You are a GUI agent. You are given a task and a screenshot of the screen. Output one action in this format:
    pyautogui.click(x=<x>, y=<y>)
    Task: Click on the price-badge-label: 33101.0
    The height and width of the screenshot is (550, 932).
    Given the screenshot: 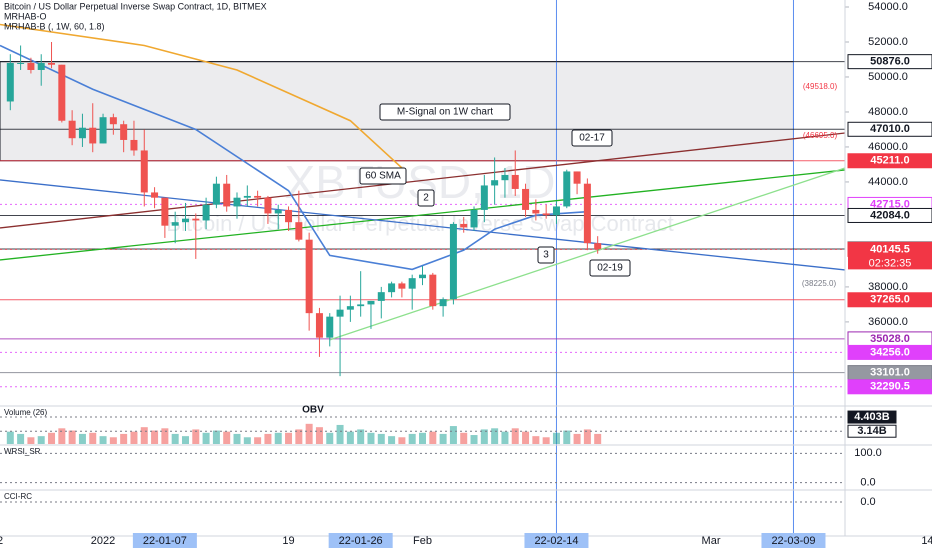 What is the action you would take?
    pyautogui.click(x=890, y=373)
    